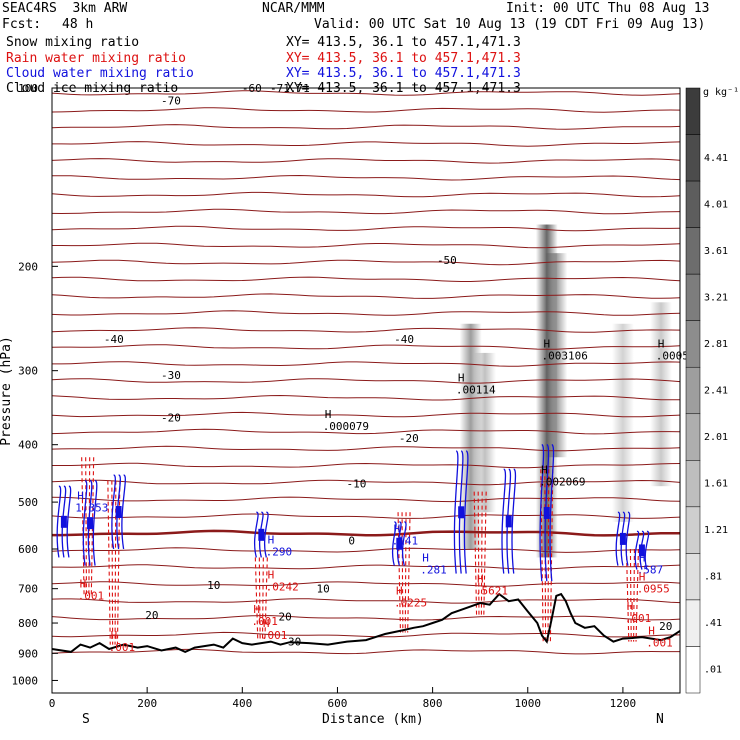  I want to click on maximum-value-label: .002069, so click(562, 481).